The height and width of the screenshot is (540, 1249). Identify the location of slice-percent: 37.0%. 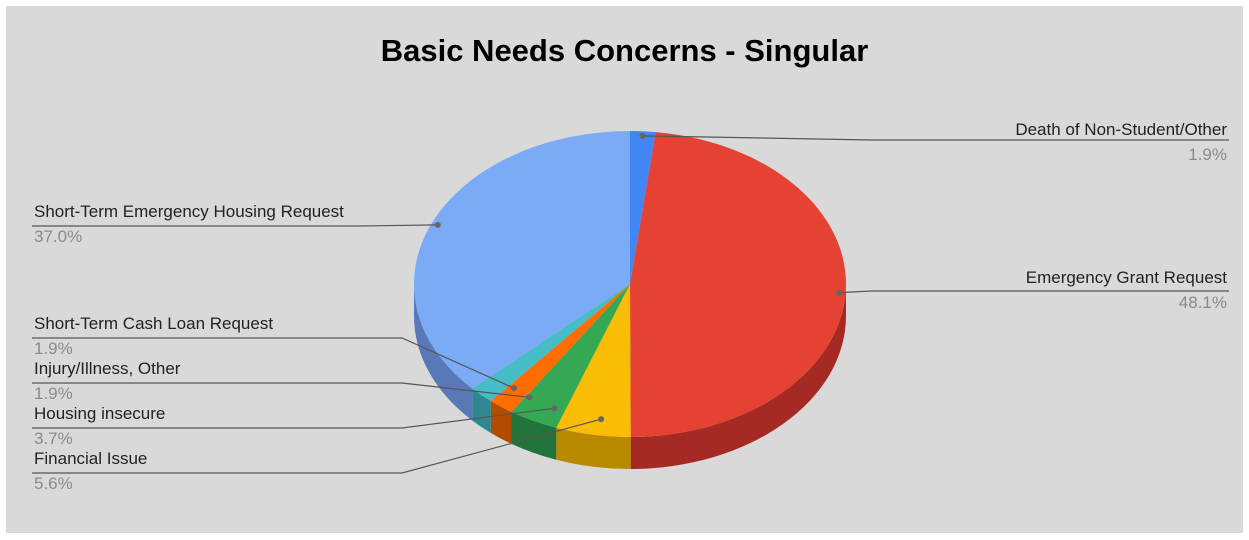
(58, 236).